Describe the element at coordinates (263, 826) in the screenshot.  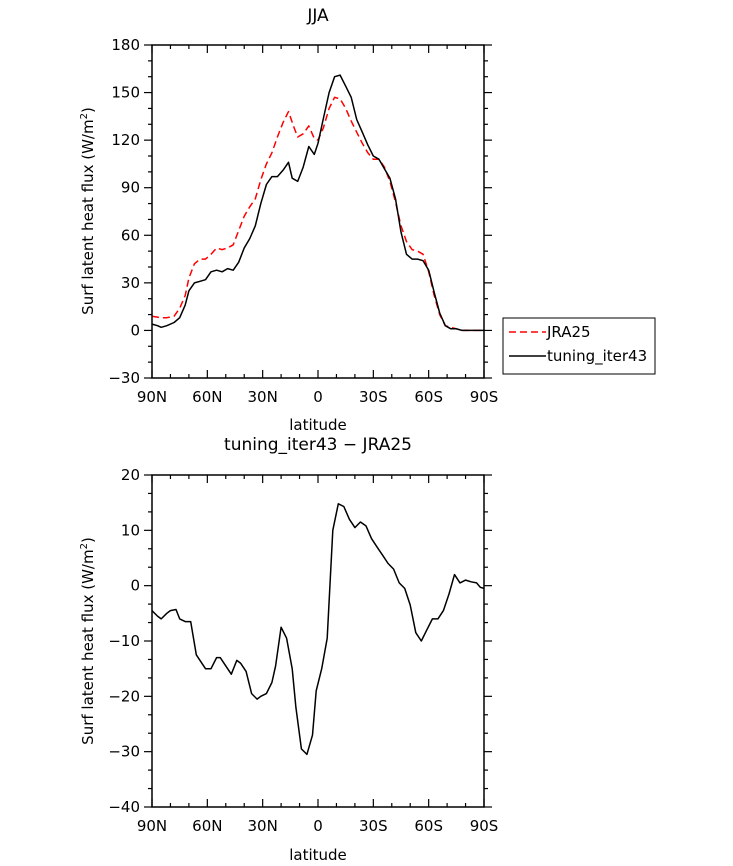
I see `lower-x-tick-label: 30N` at that location.